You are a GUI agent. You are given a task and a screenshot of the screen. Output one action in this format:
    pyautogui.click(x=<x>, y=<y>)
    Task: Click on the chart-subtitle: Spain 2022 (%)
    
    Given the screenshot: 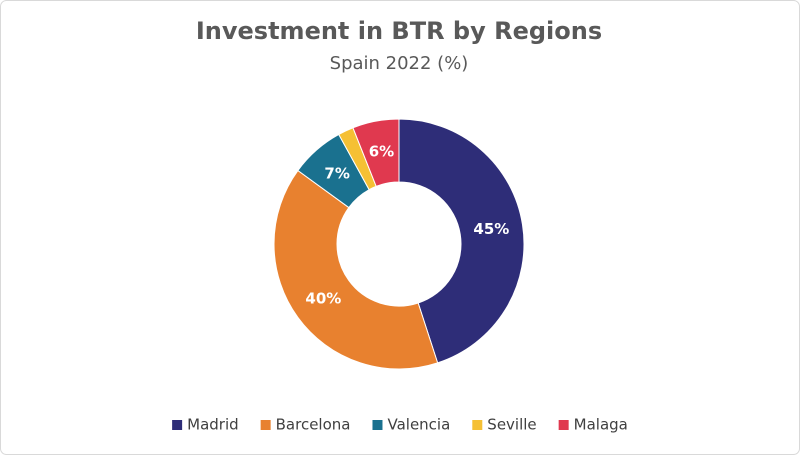 What is the action you would take?
    pyautogui.click(x=399, y=63)
    